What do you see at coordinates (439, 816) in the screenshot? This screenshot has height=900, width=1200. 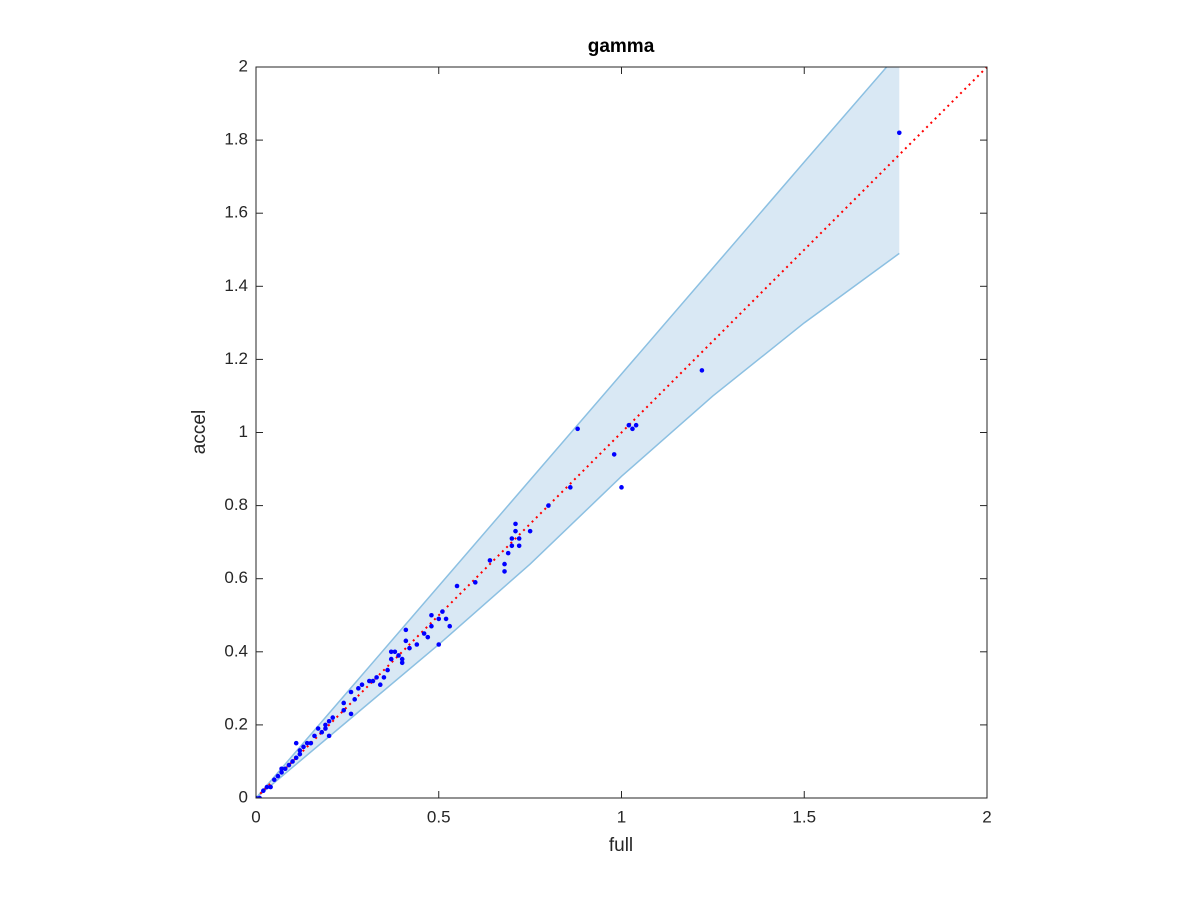 I see `x-tick-label: 0.5` at bounding box center [439, 816].